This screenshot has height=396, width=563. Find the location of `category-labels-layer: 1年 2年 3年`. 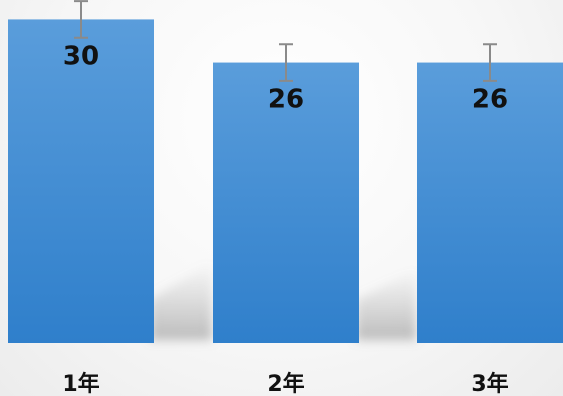

category-labels-layer: 1年 2年 3年 is located at coordinates (285, 383).